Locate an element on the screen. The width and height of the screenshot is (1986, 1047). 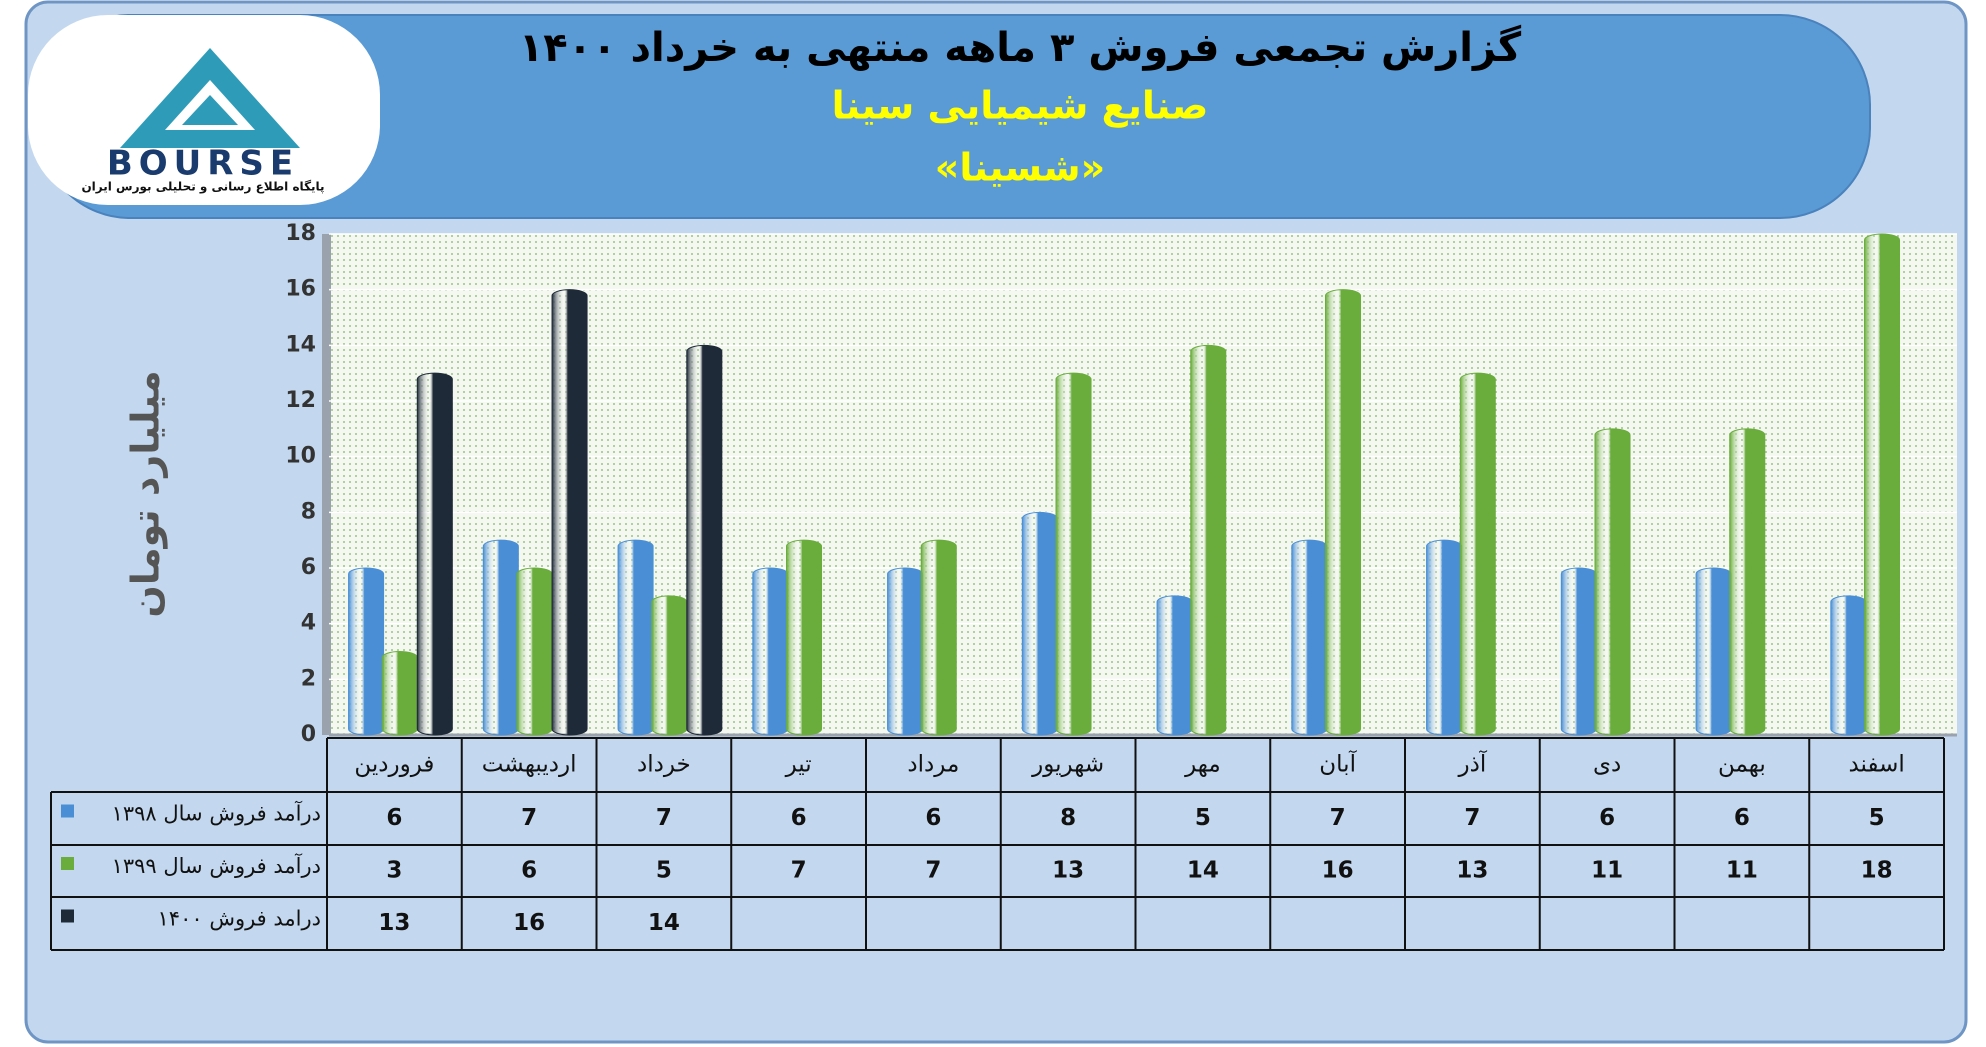
x-tick-label: خرداد is located at coordinates (664, 765).